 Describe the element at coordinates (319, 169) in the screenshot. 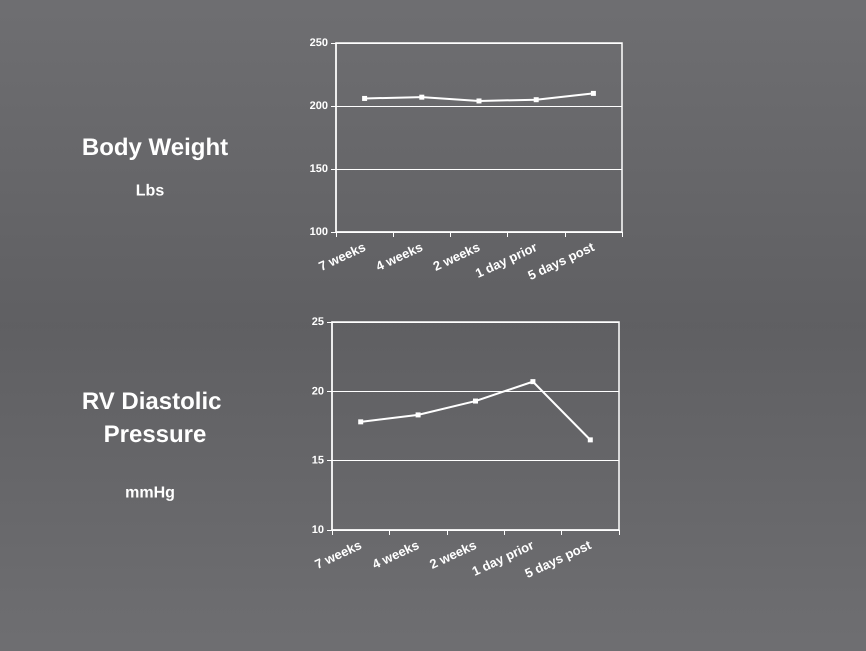

I see `y-tick-label: 150` at that location.